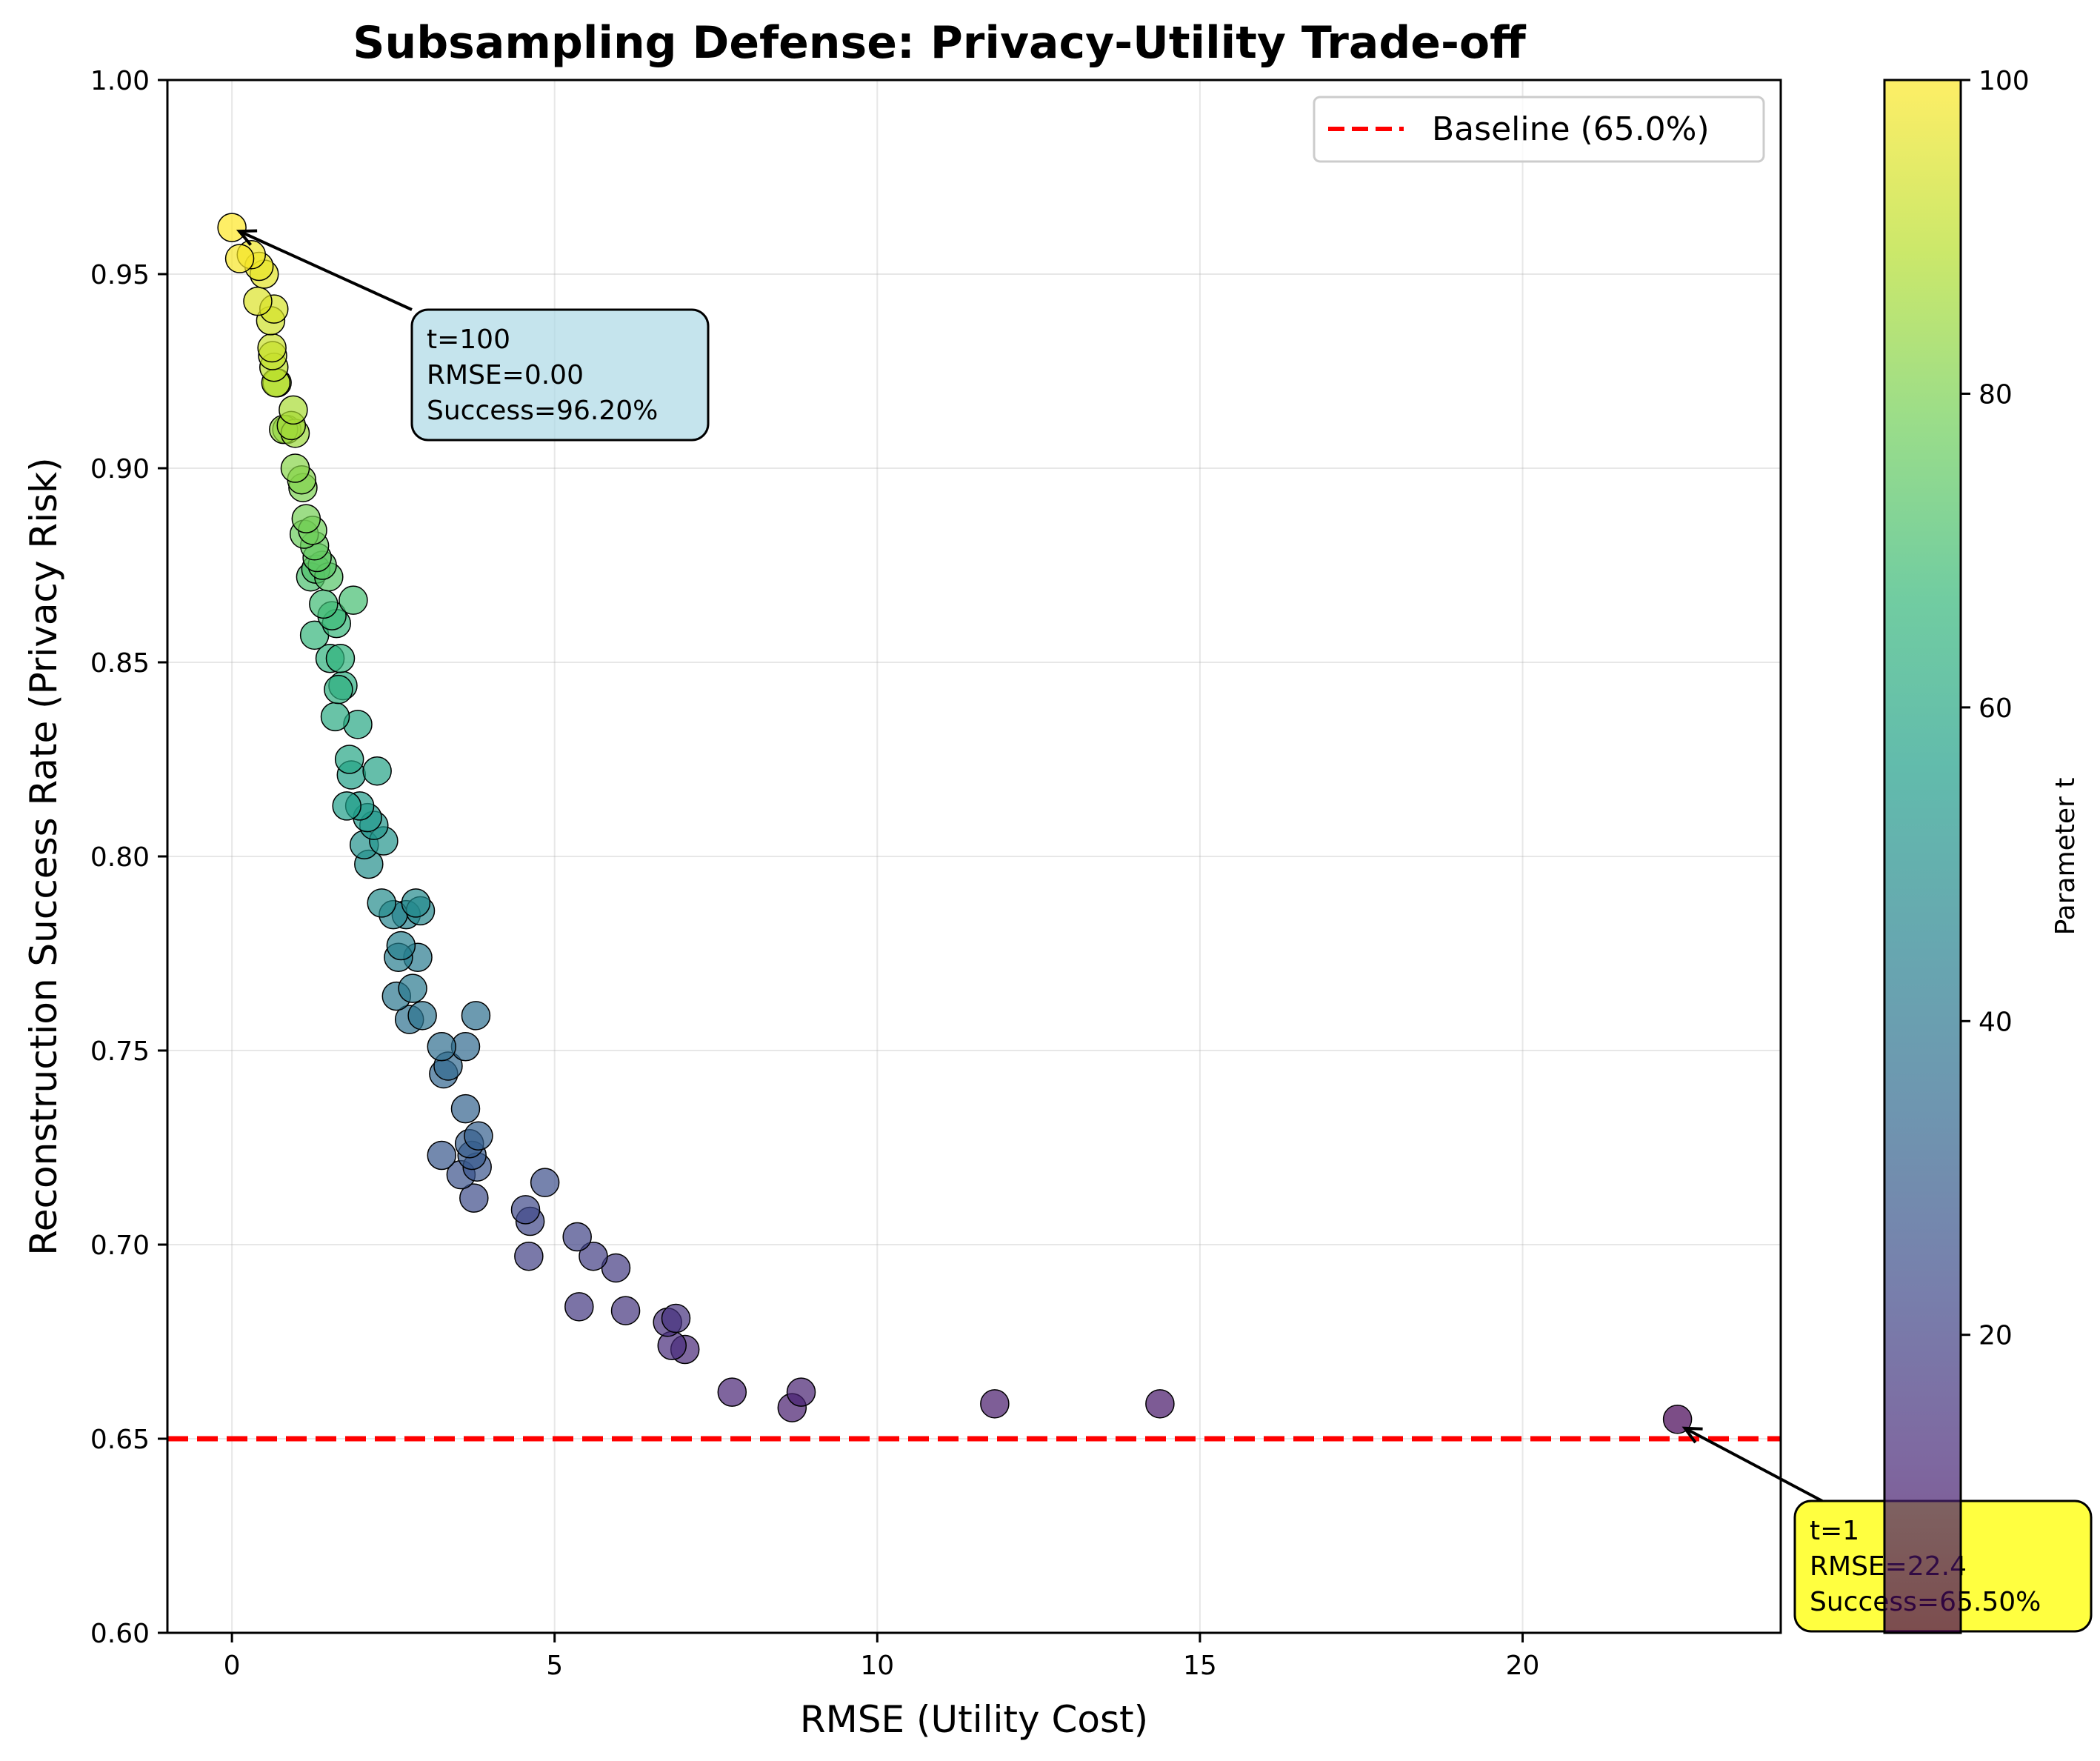 The width and height of the screenshot is (2100, 1761). Describe the element at coordinates (120, 275) in the screenshot. I see `y-tick-label: 0.95` at that location.